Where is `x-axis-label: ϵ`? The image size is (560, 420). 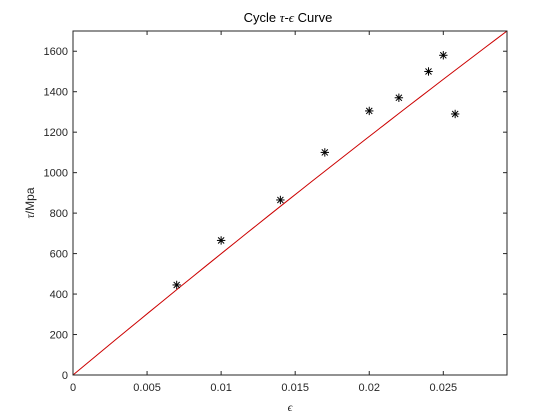 x-axis-label: ϵ is located at coordinates (291, 407).